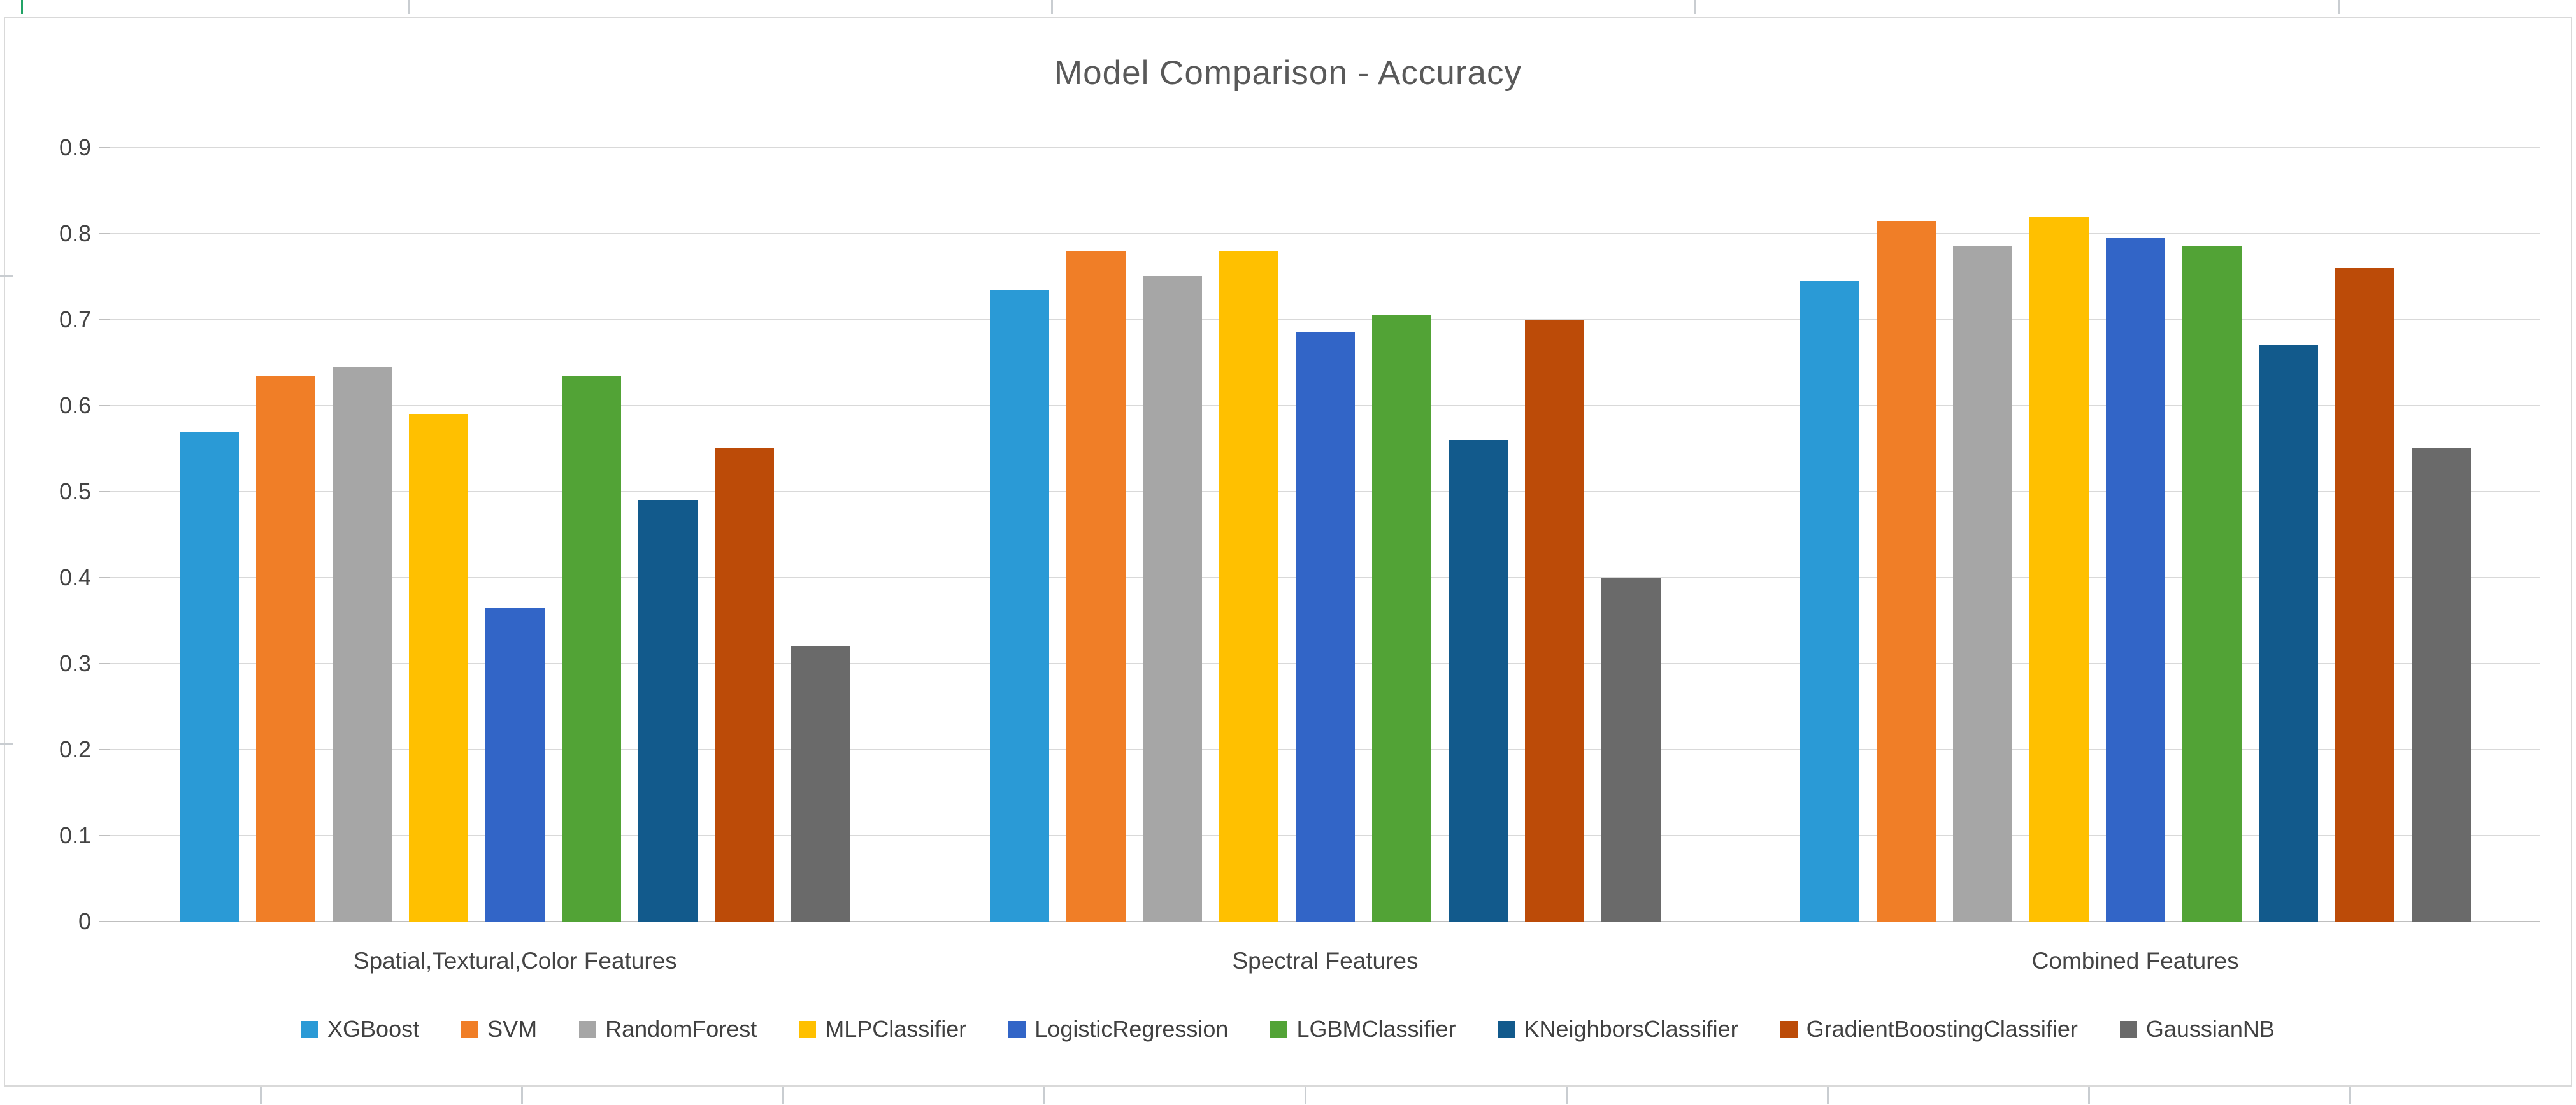 The image size is (2576, 1105). I want to click on legend-label: MLPClassifier, so click(896, 1029).